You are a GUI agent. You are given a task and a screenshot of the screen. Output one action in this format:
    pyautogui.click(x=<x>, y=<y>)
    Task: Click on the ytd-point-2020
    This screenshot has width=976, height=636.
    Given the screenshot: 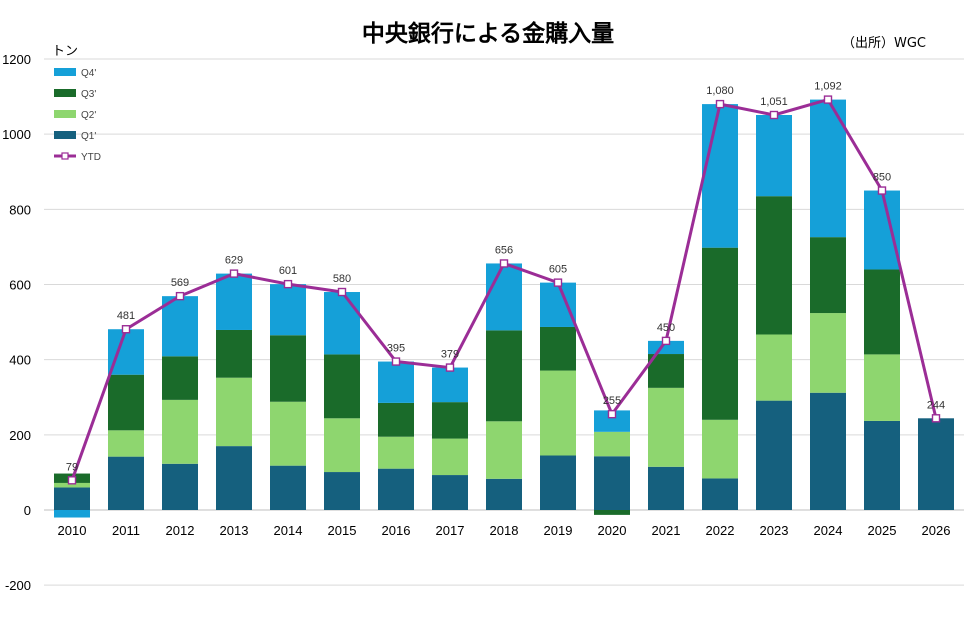 What is the action you would take?
    pyautogui.click(x=612, y=414)
    